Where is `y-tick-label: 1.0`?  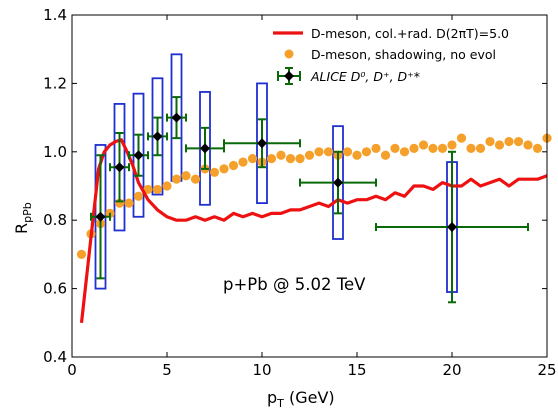 y-tick-label: 1.0 is located at coordinates (55, 152).